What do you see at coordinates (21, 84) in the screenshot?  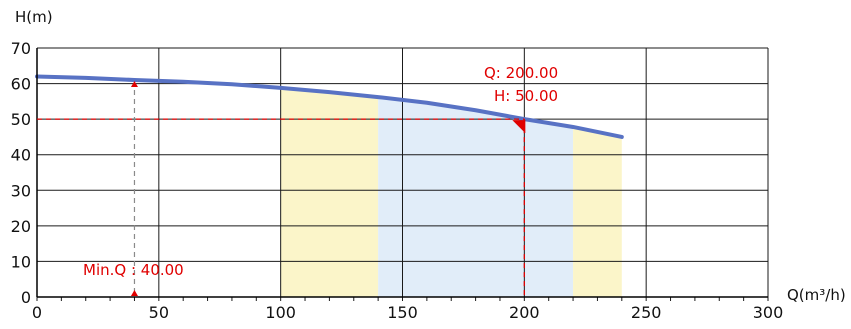 I see `y-tick-label: 60` at bounding box center [21, 84].